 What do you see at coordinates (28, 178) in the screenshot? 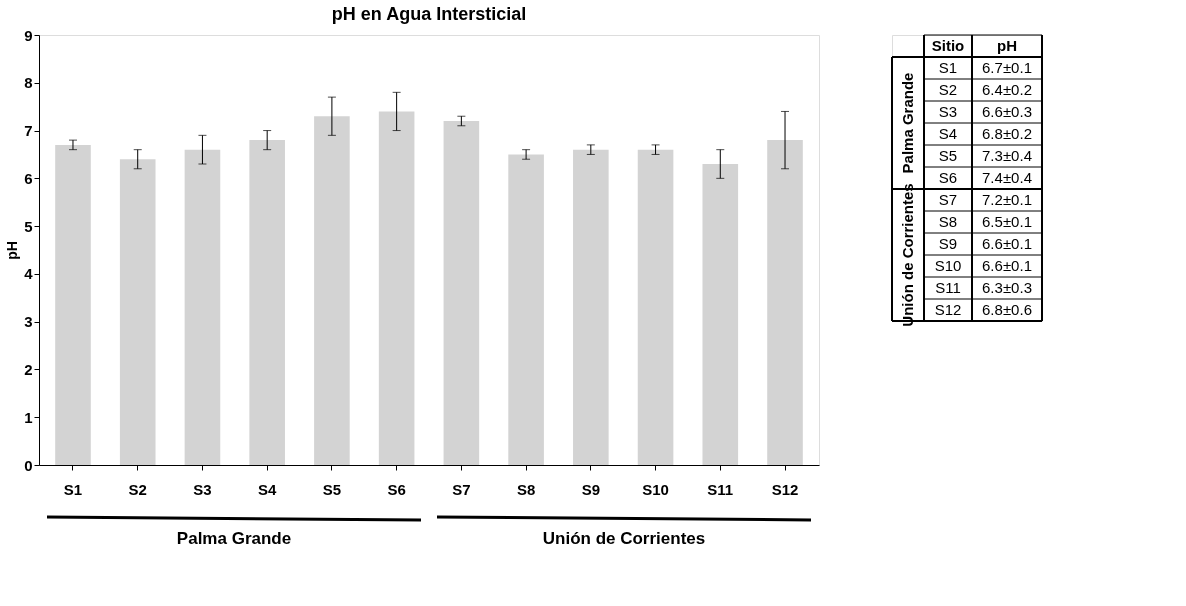
I see `y-tick-label: 6` at bounding box center [28, 178].